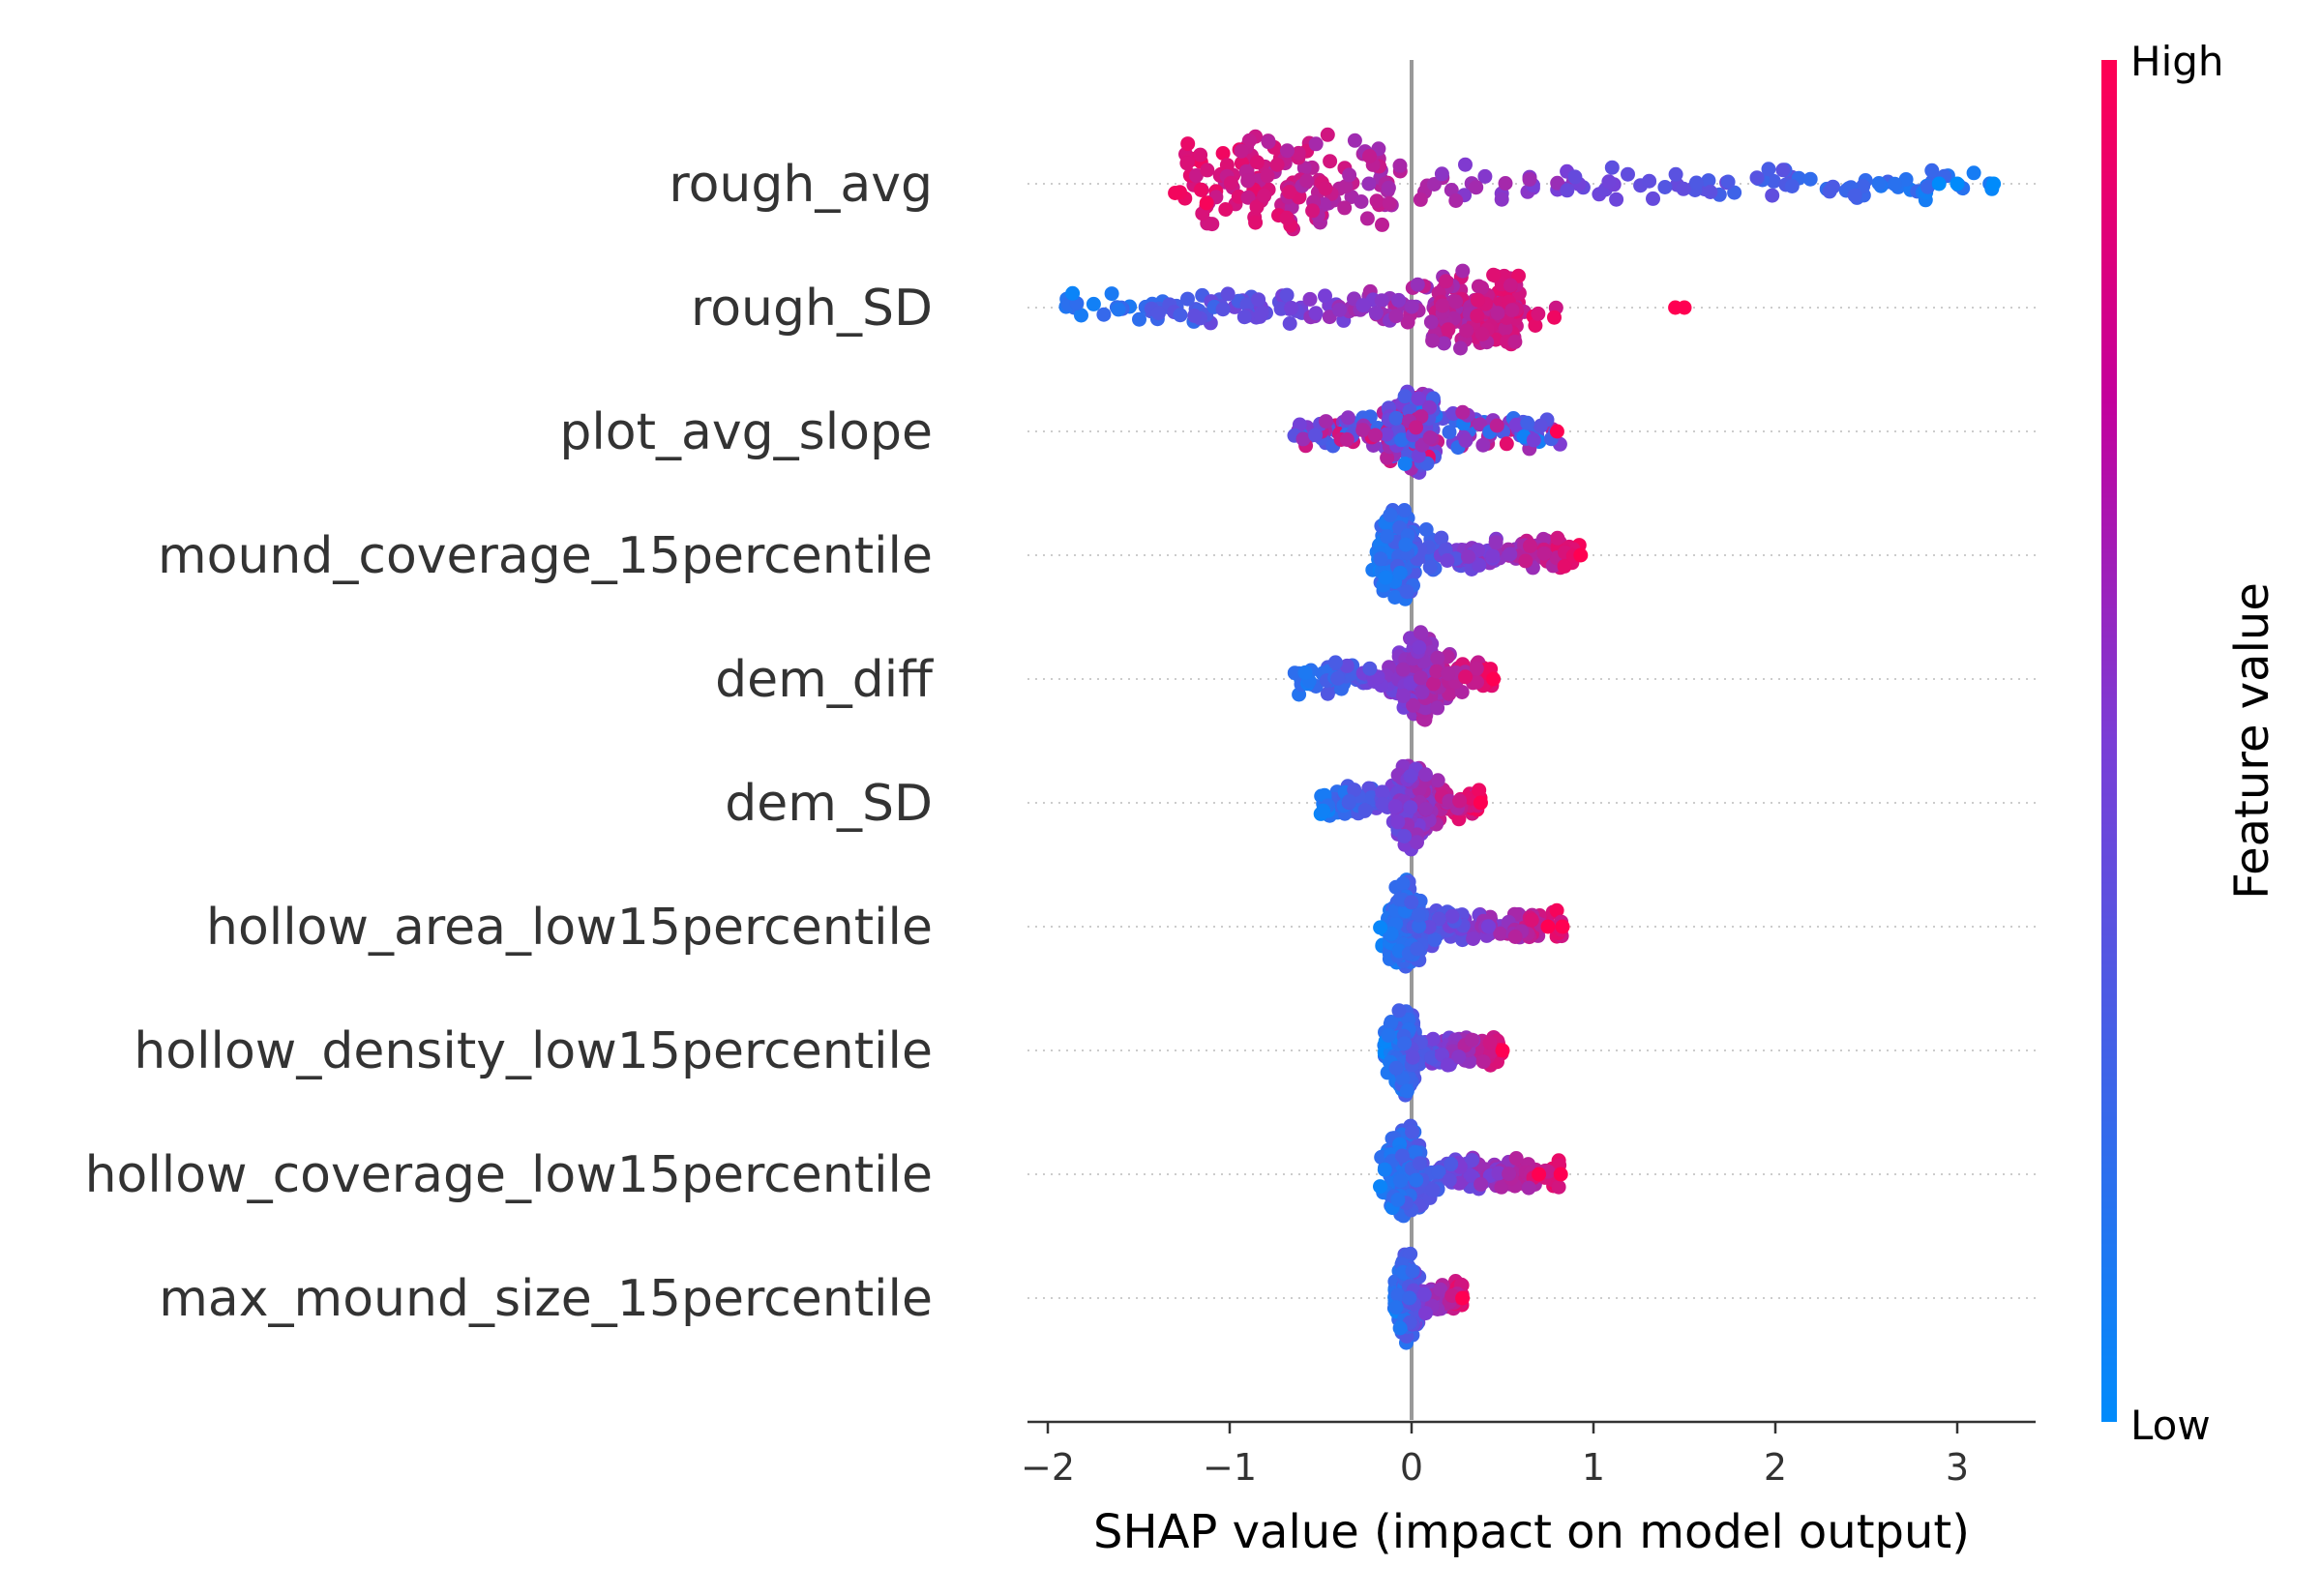  What do you see at coordinates (812, 309) in the screenshot?
I see `feature-label-rough_SD: rough_SD` at bounding box center [812, 309].